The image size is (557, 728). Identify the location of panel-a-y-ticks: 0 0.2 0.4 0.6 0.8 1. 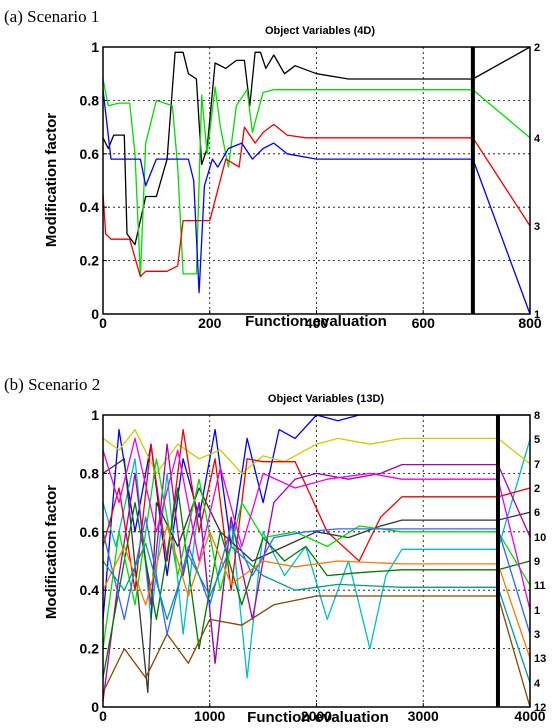
(93, 180).